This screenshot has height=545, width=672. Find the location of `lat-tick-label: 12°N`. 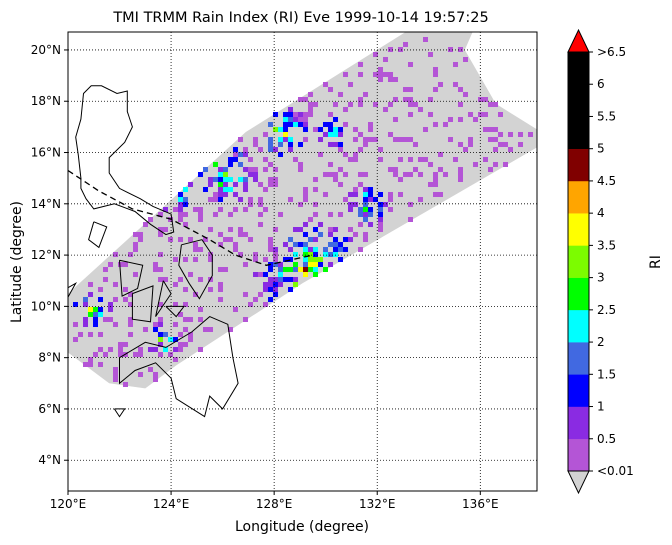

lat-tick-label: 12°N is located at coordinates (46, 255).